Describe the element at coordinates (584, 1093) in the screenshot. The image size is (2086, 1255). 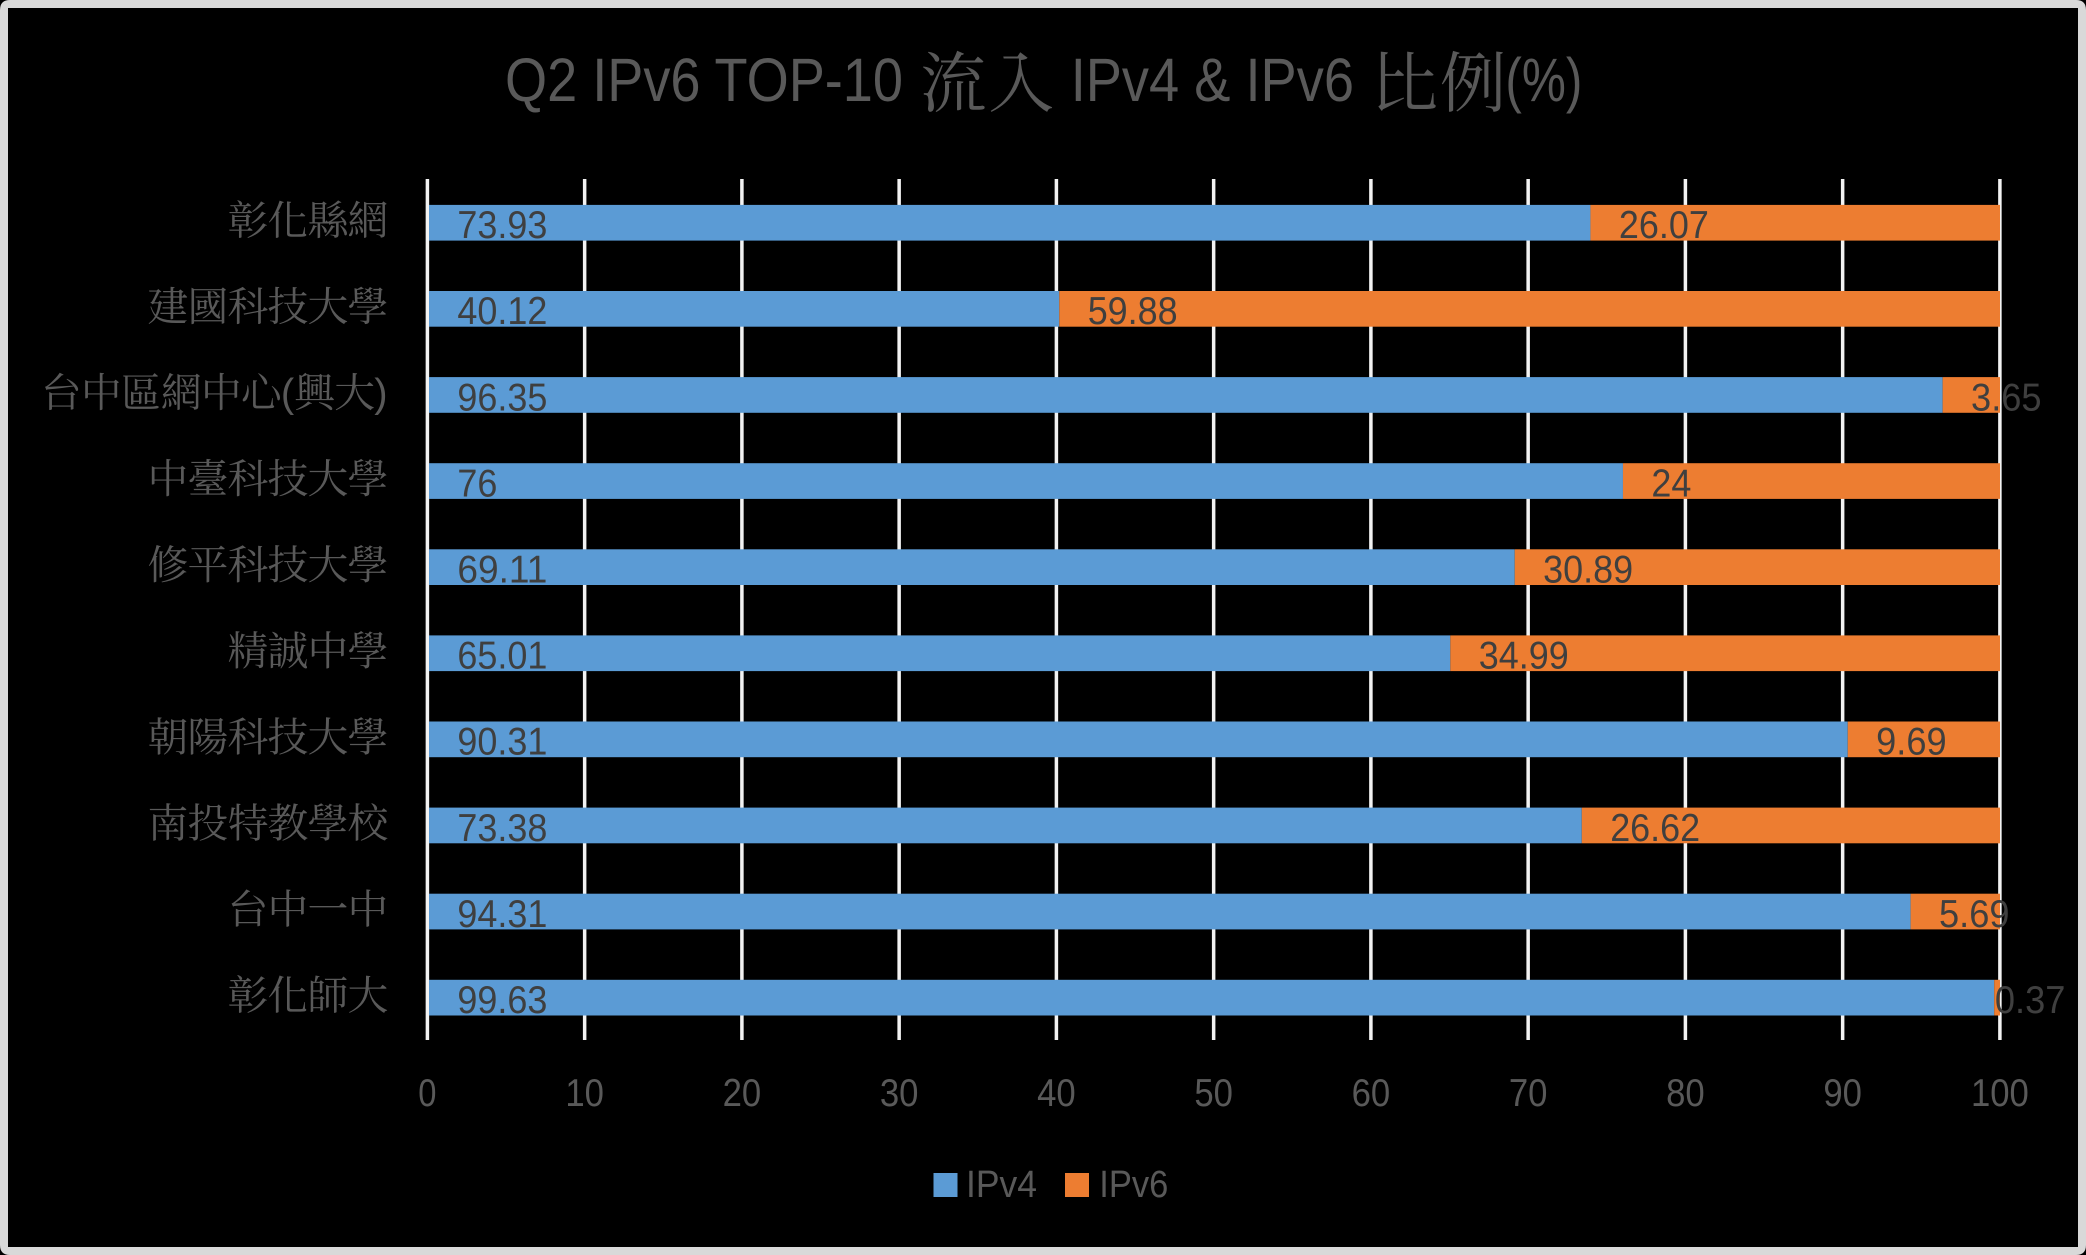
I see `svg-text: 10` at that location.